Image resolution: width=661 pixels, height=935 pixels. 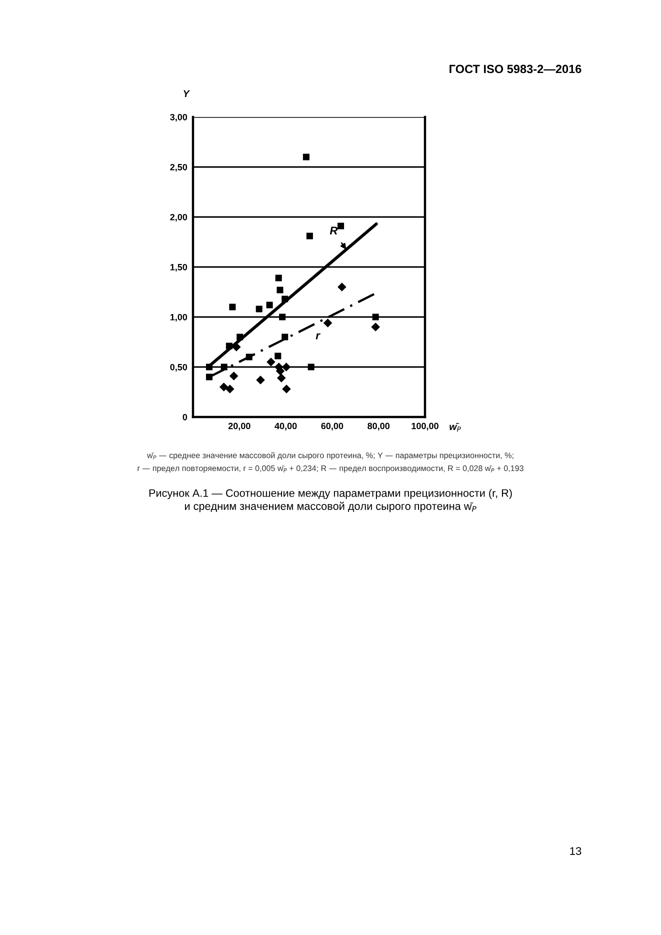 What do you see at coordinates (332, 426) in the screenshot?
I see `x-tick-label: 60,00` at bounding box center [332, 426].